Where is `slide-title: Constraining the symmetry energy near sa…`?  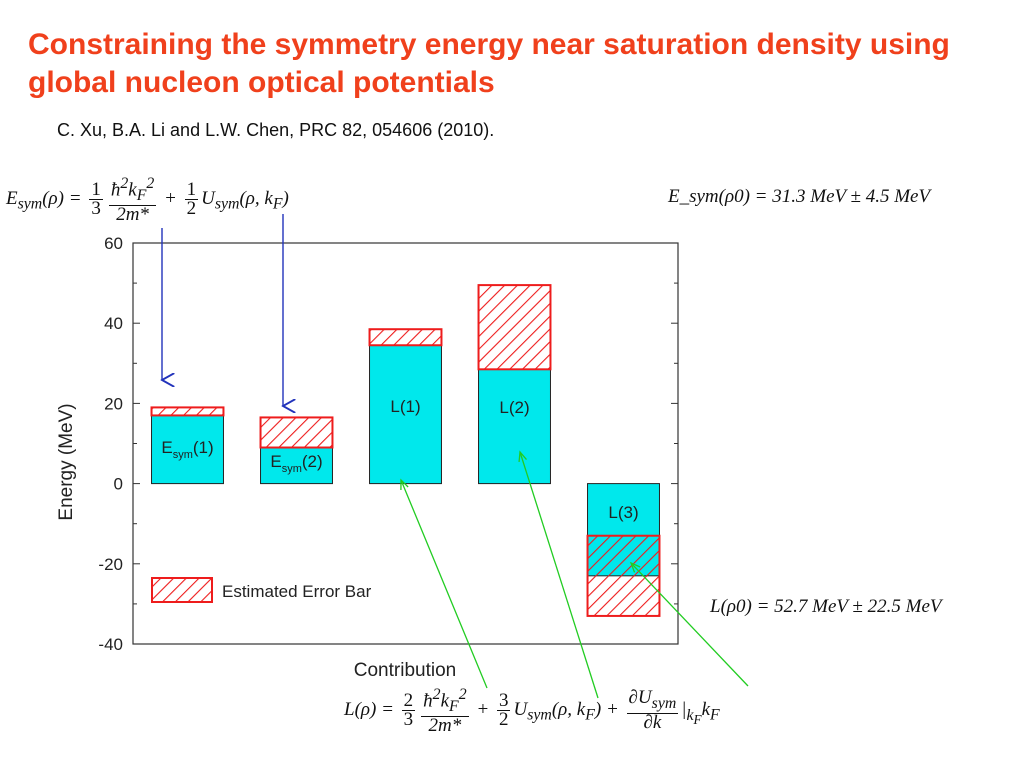 slide-title: Constraining the symmetry energy near sa… is located at coordinates (489, 63).